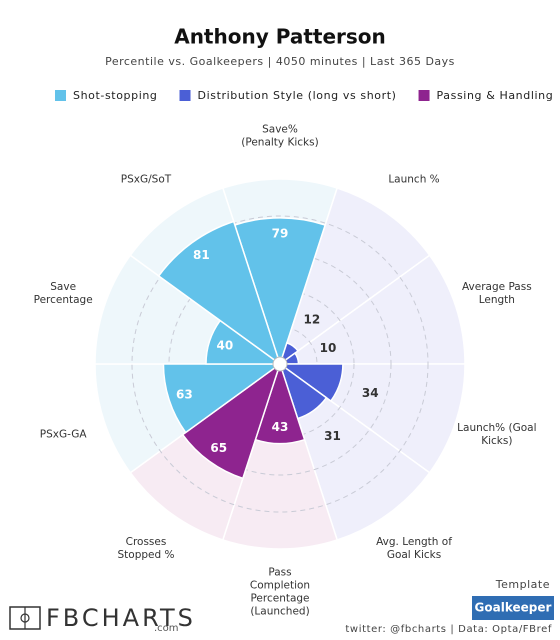 This screenshot has width=560, height=640. Describe the element at coordinates (184, 395) in the screenshot. I see `value-label: 63` at that location.